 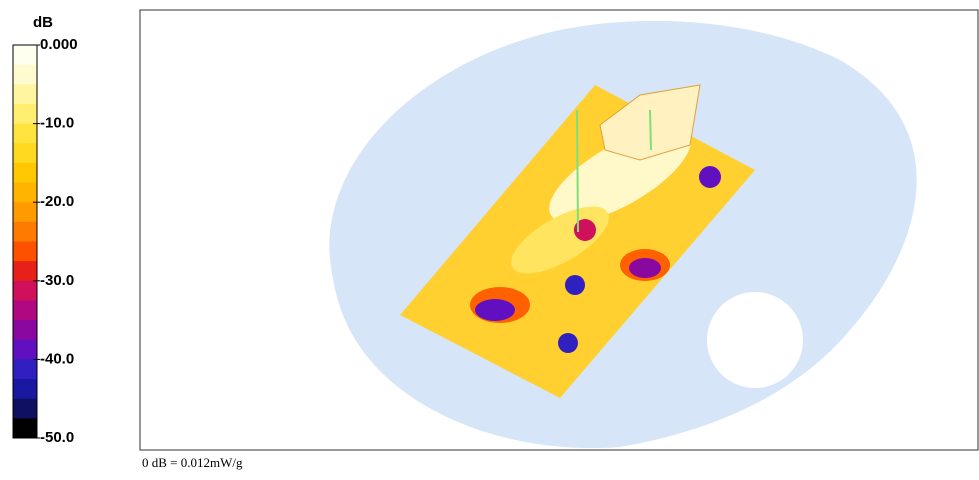 What do you see at coordinates (59, 44) in the screenshot?
I see `tick-label: 0.000` at bounding box center [59, 44].